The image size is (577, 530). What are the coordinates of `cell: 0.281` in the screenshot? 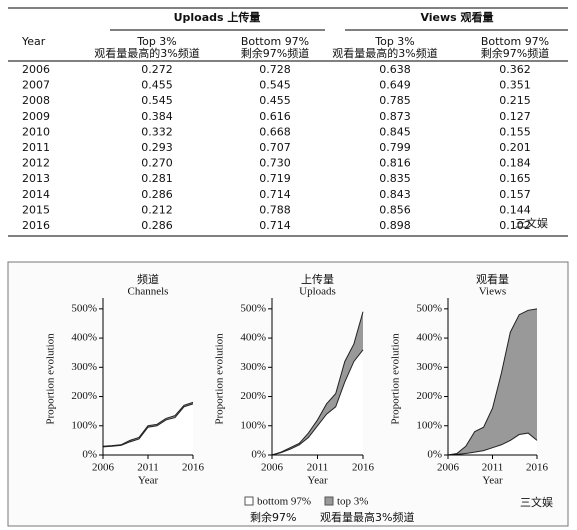 It's located at (157, 178).